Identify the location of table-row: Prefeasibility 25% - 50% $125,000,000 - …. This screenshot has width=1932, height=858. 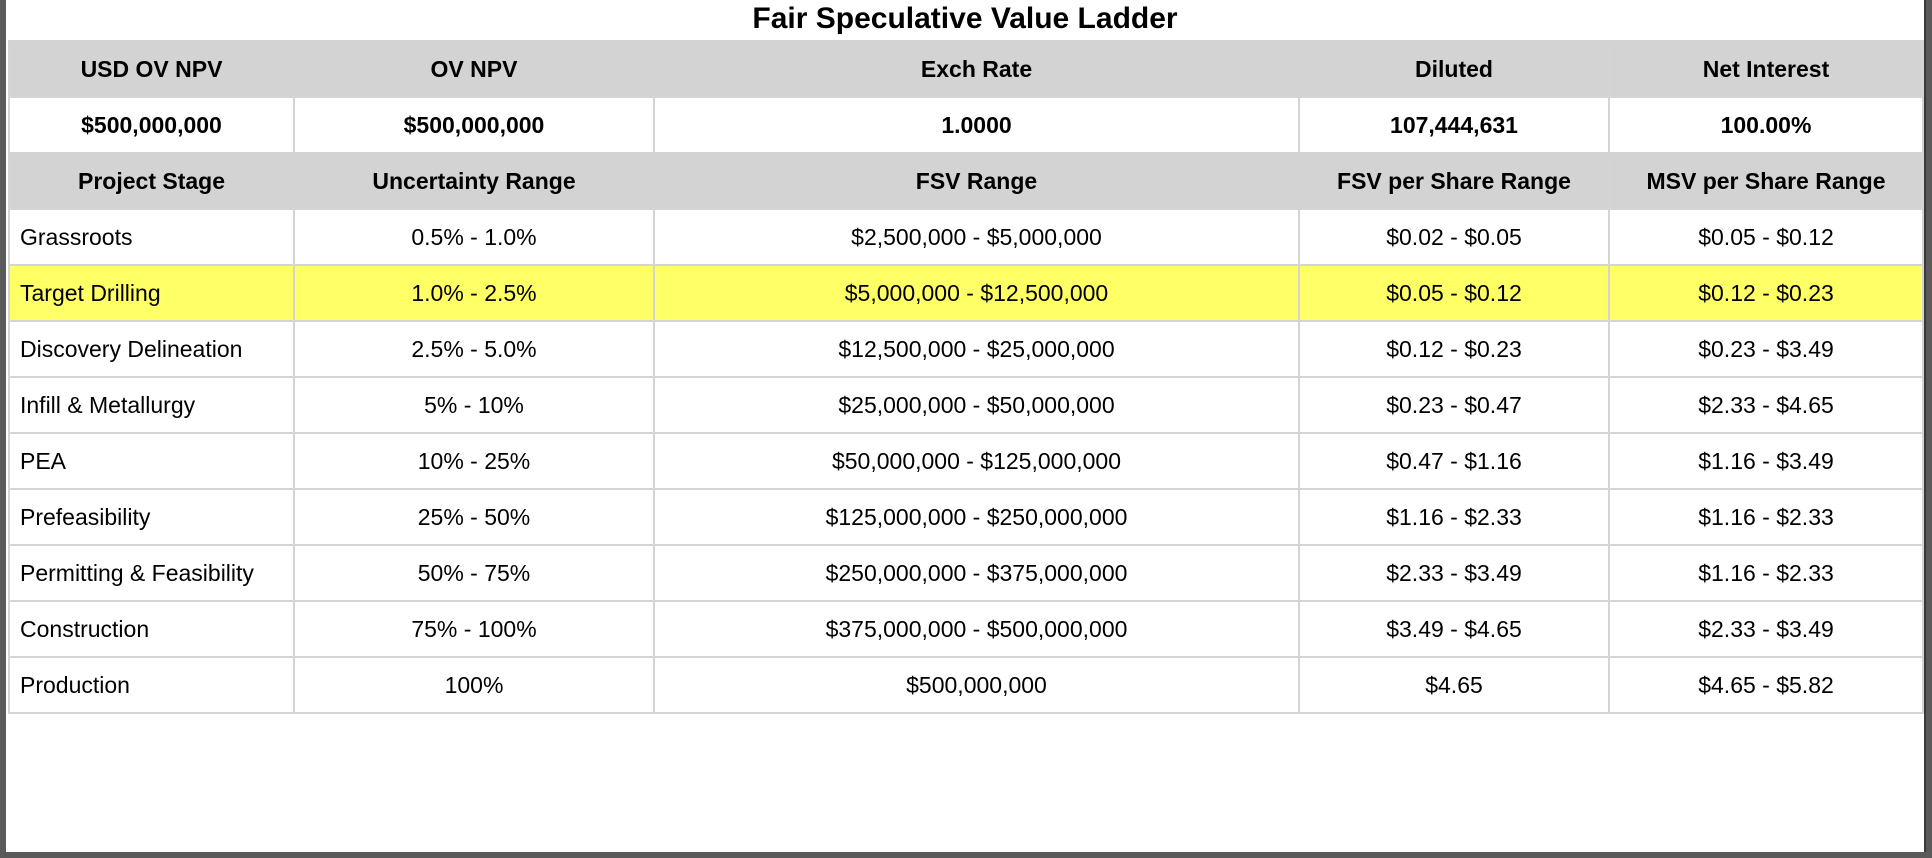
(966, 517).